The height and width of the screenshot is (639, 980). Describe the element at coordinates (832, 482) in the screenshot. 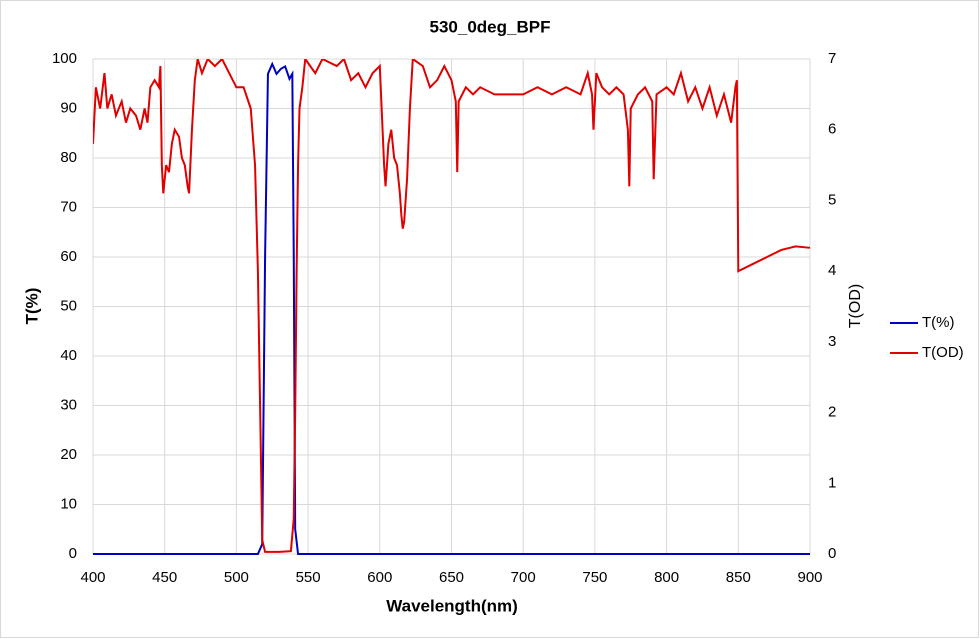

I see `y2-tick-label: 1` at that location.